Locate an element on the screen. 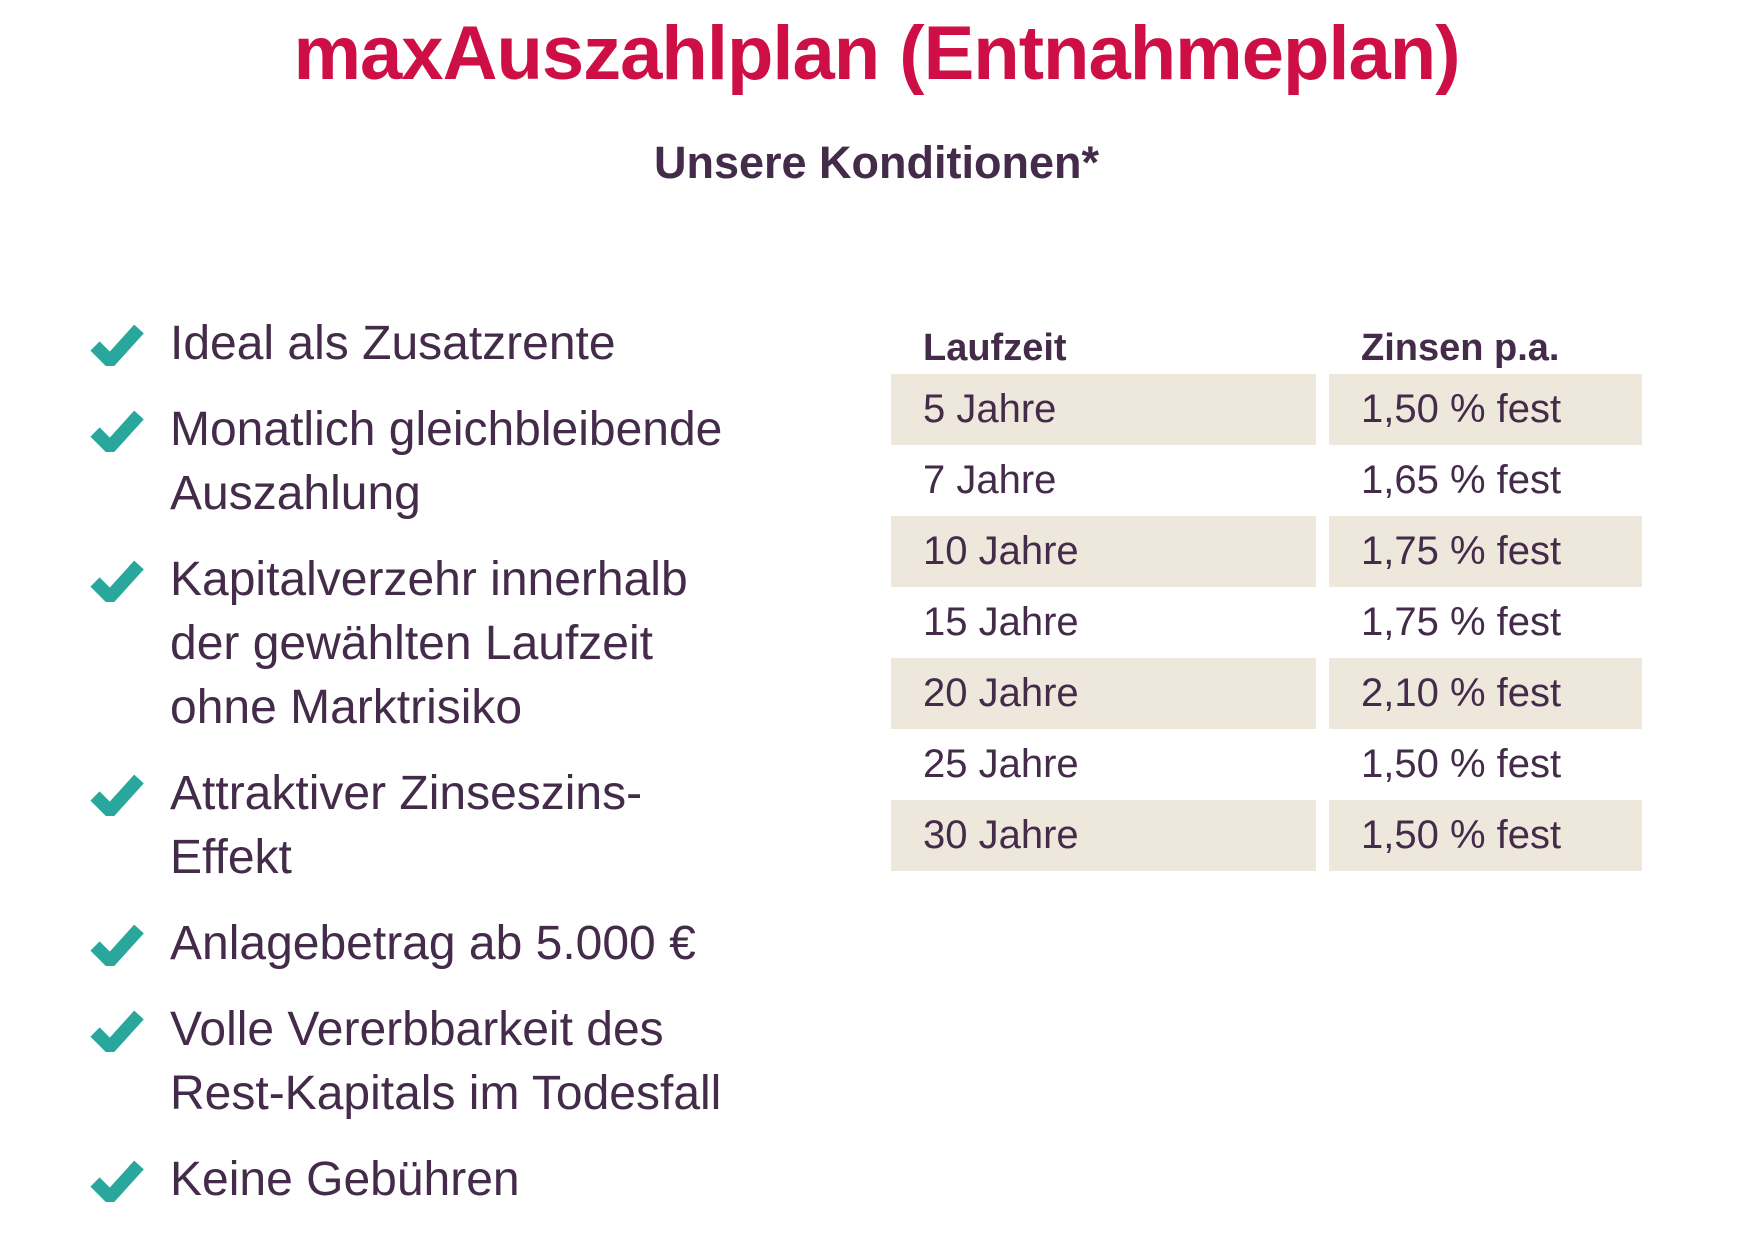  cell-laufzeit: 5 Jahre is located at coordinates (1103, 409).